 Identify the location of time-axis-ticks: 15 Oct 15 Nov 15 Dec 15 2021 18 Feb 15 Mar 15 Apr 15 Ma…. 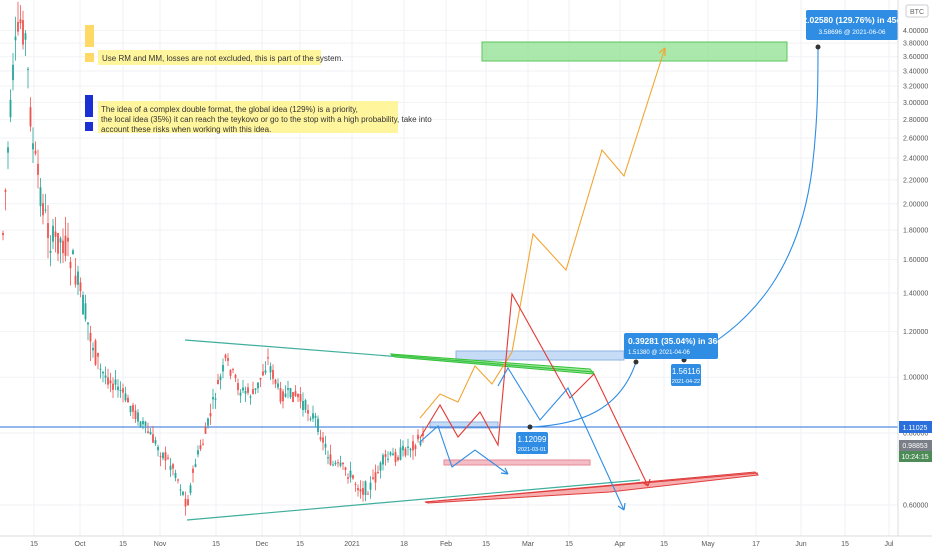
(462, 544).